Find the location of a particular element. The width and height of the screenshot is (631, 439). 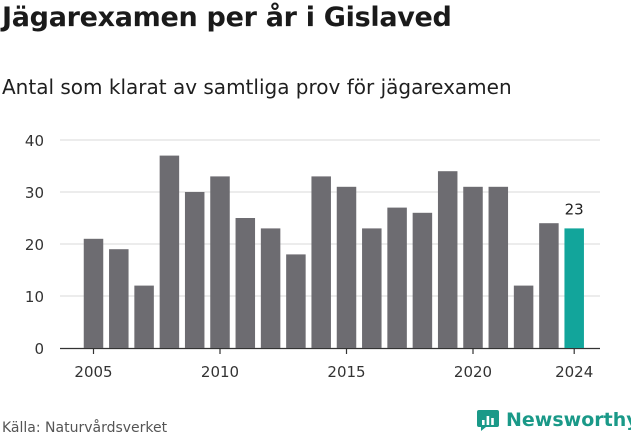

y-tick-label: 20 is located at coordinates (34, 245).